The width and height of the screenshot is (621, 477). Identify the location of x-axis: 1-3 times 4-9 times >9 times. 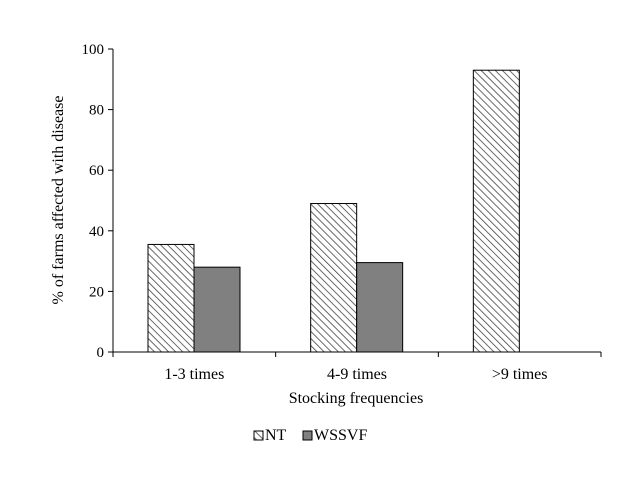
(357, 367).